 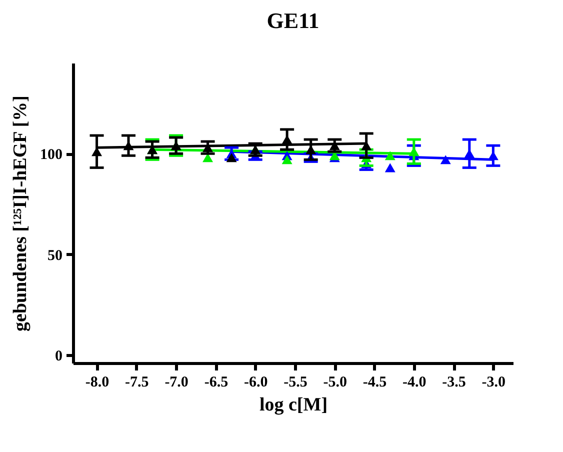 What do you see at coordinates (296, 382) in the screenshot?
I see `x-tick-label: -5.5` at bounding box center [296, 382].